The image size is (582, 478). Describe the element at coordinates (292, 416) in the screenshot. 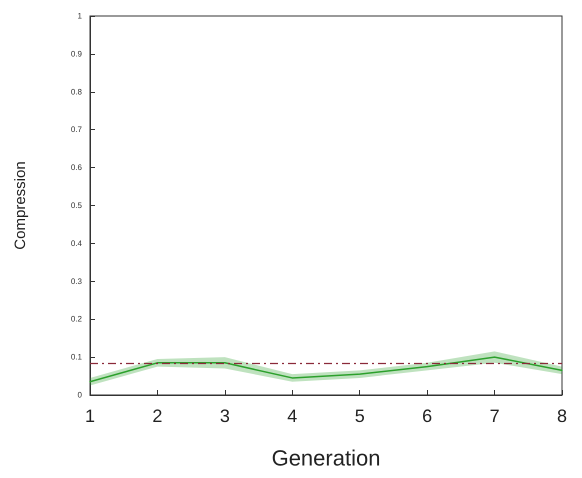

I see `x-tick-label: 4` at that location.